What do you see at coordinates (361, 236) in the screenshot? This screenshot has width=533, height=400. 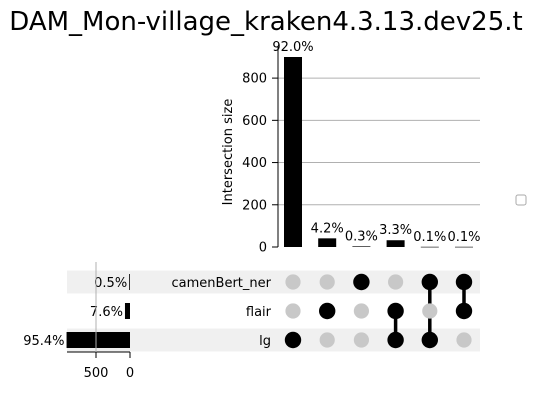 I see `intersection-bar-label: 0.3%` at bounding box center [361, 236].